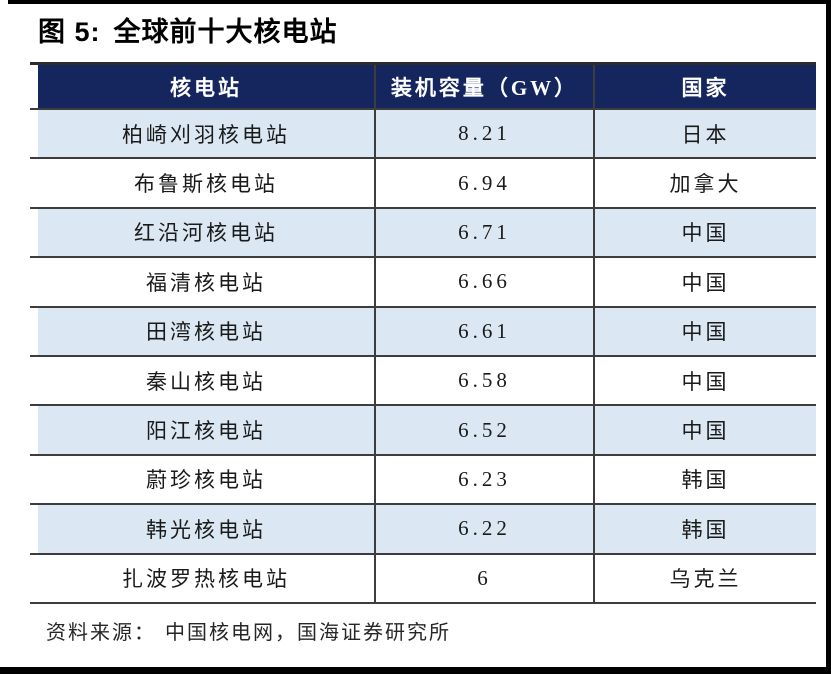 Image resolution: width=831 pixels, height=674 pixels. I want to click on plant-name-cell: 扎波罗热核电站, so click(207, 578).